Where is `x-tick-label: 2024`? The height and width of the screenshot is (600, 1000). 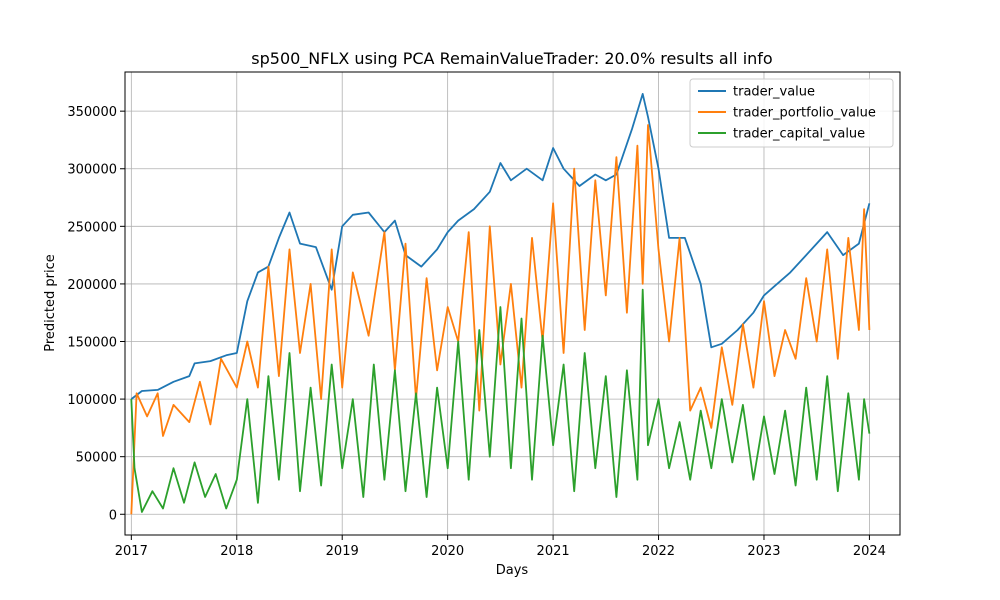 x-tick-label: 2024 is located at coordinates (869, 551).